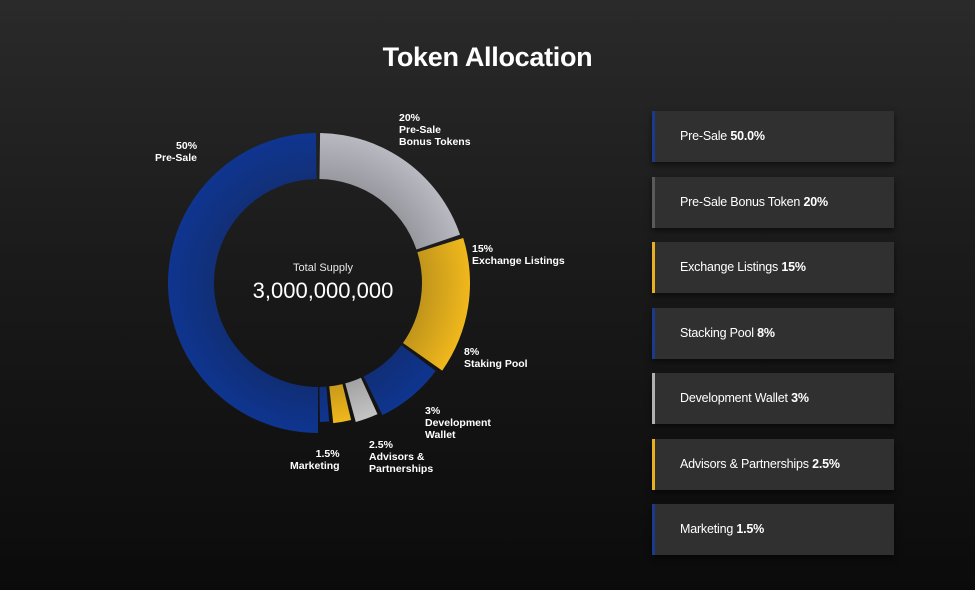  Describe the element at coordinates (742, 202) in the screenshot. I see `legend-label: Pre-Sale Bonus Token` at that location.